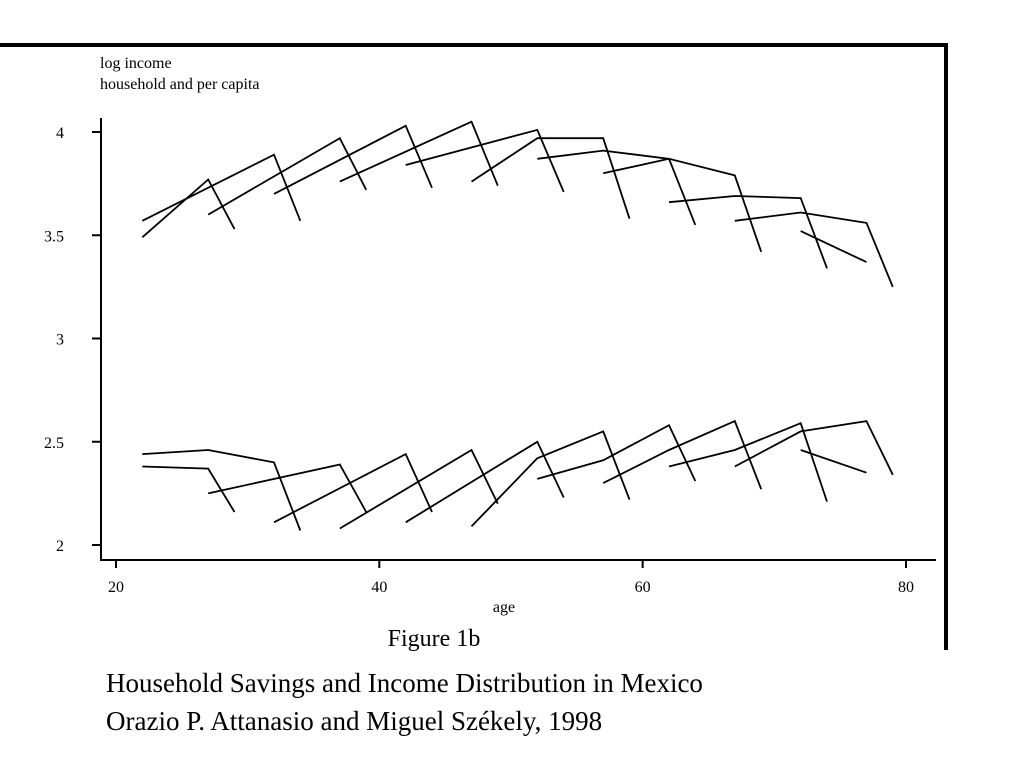  What do you see at coordinates (136, 63) in the screenshot?
I see `y-axis-title-line1: log income` at bounding box center [136, 63].